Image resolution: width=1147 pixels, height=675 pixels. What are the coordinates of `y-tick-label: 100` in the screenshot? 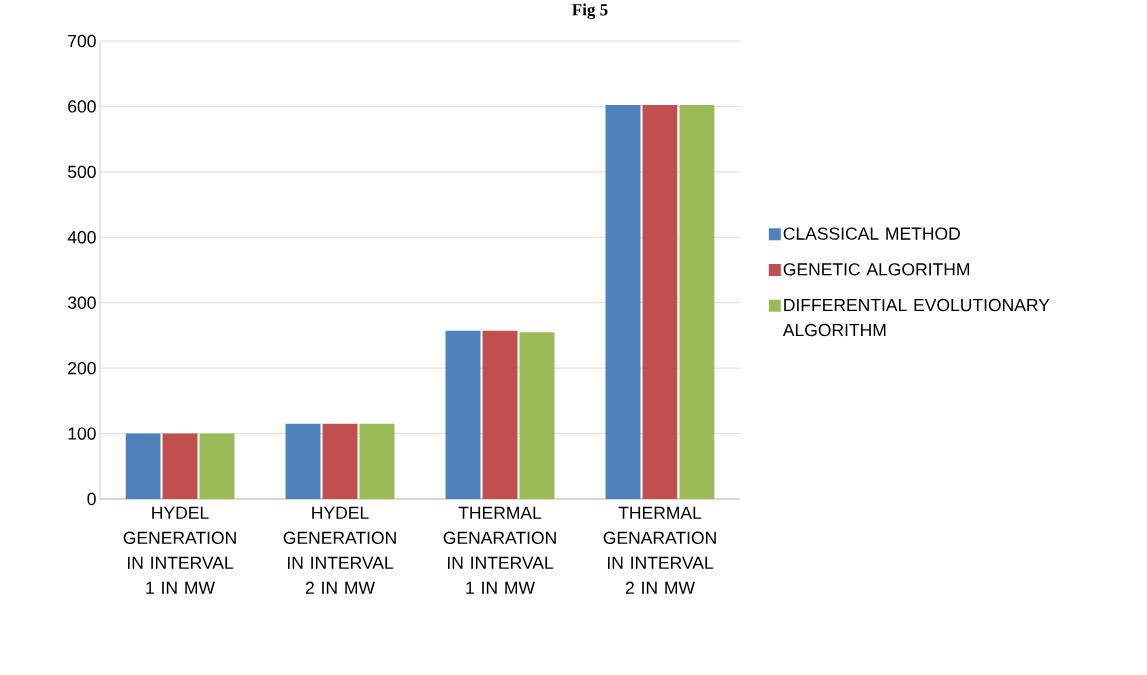 It's located at (82, 433).